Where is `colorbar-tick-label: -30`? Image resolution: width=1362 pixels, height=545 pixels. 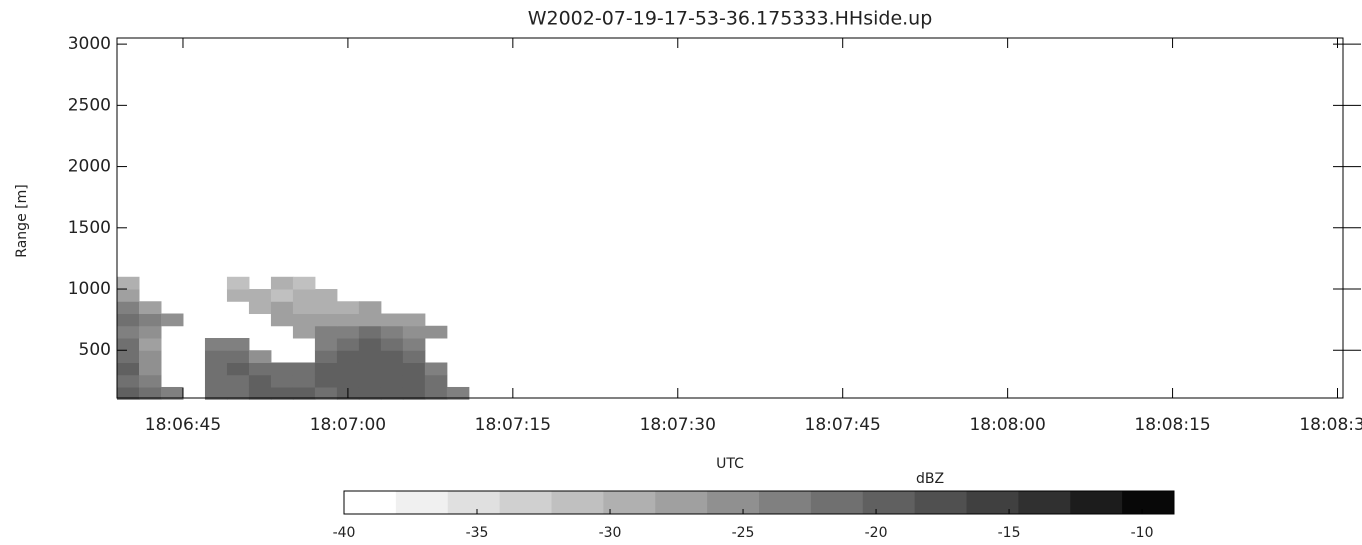 colorbar-tick-label: -30 is located at coordinates (610, 533).